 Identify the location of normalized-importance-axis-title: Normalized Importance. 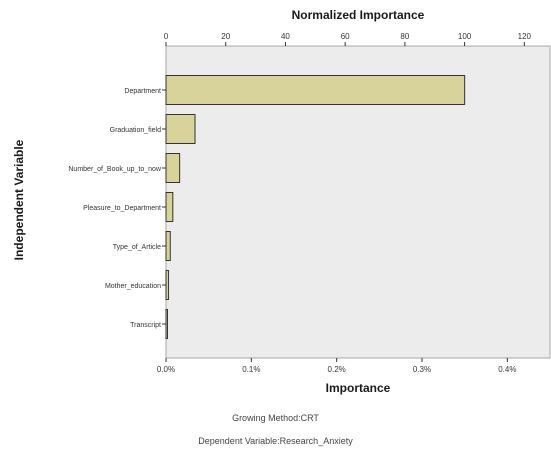
(358, 15).